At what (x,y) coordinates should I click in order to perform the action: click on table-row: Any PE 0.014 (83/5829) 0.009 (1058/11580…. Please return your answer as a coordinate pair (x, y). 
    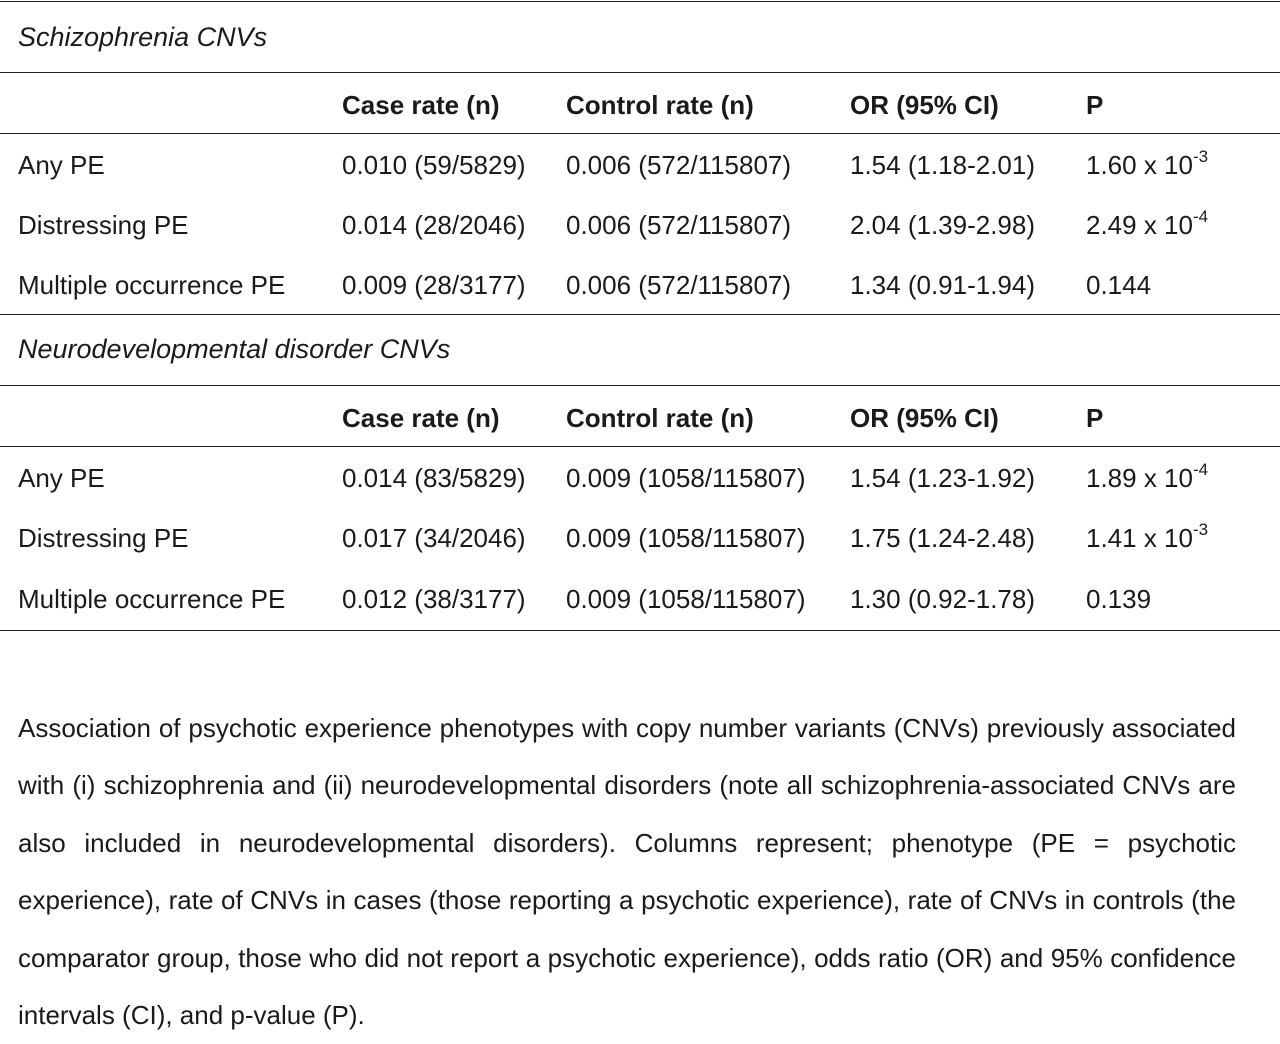
    Looking at the image, I should click on (640, 478).